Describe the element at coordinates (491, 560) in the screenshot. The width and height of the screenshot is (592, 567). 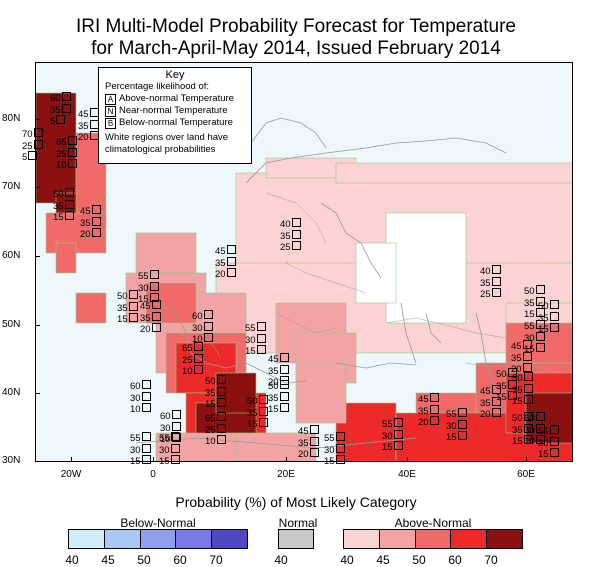
I see `legend-tick: 70` at that location.